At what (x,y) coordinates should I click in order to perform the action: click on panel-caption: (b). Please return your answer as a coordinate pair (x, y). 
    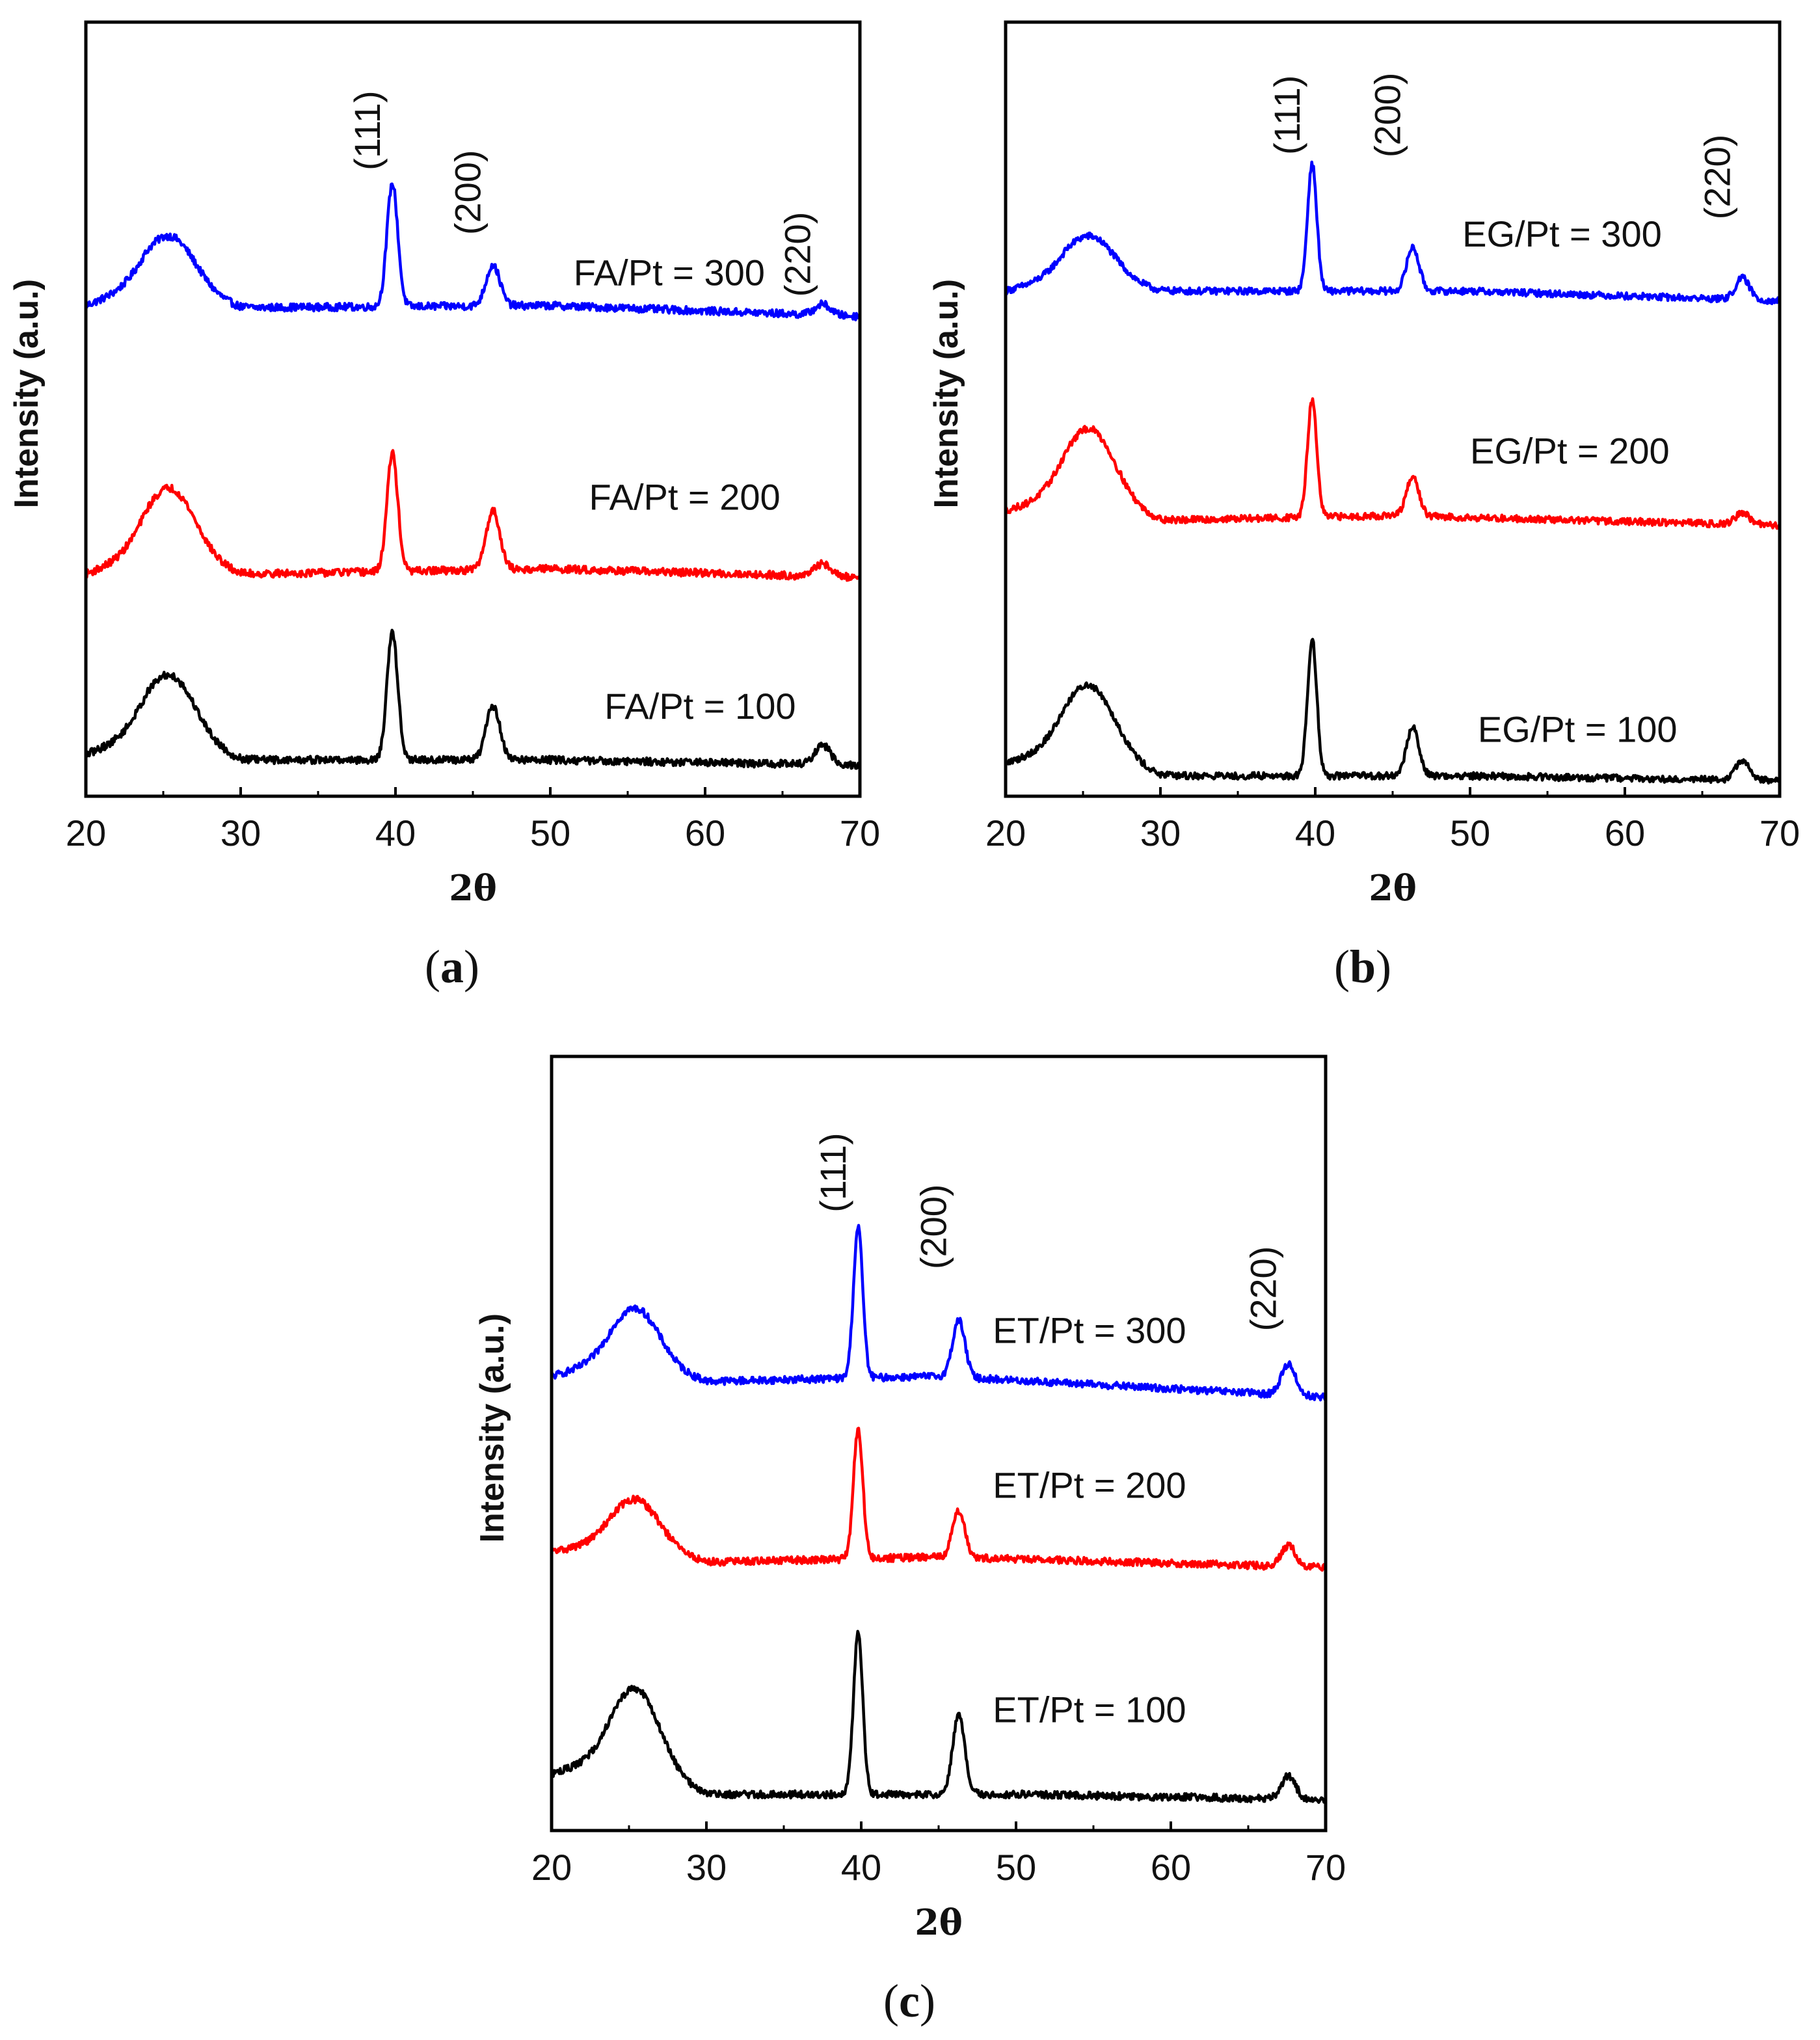
    Looking at the image, I should click on (1362, 967).